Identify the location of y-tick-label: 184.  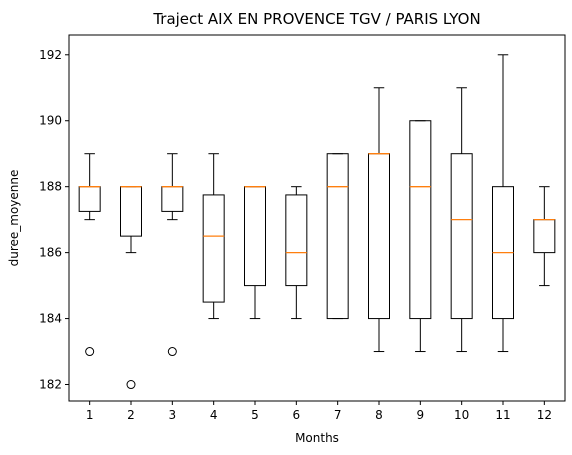
(50, 319).